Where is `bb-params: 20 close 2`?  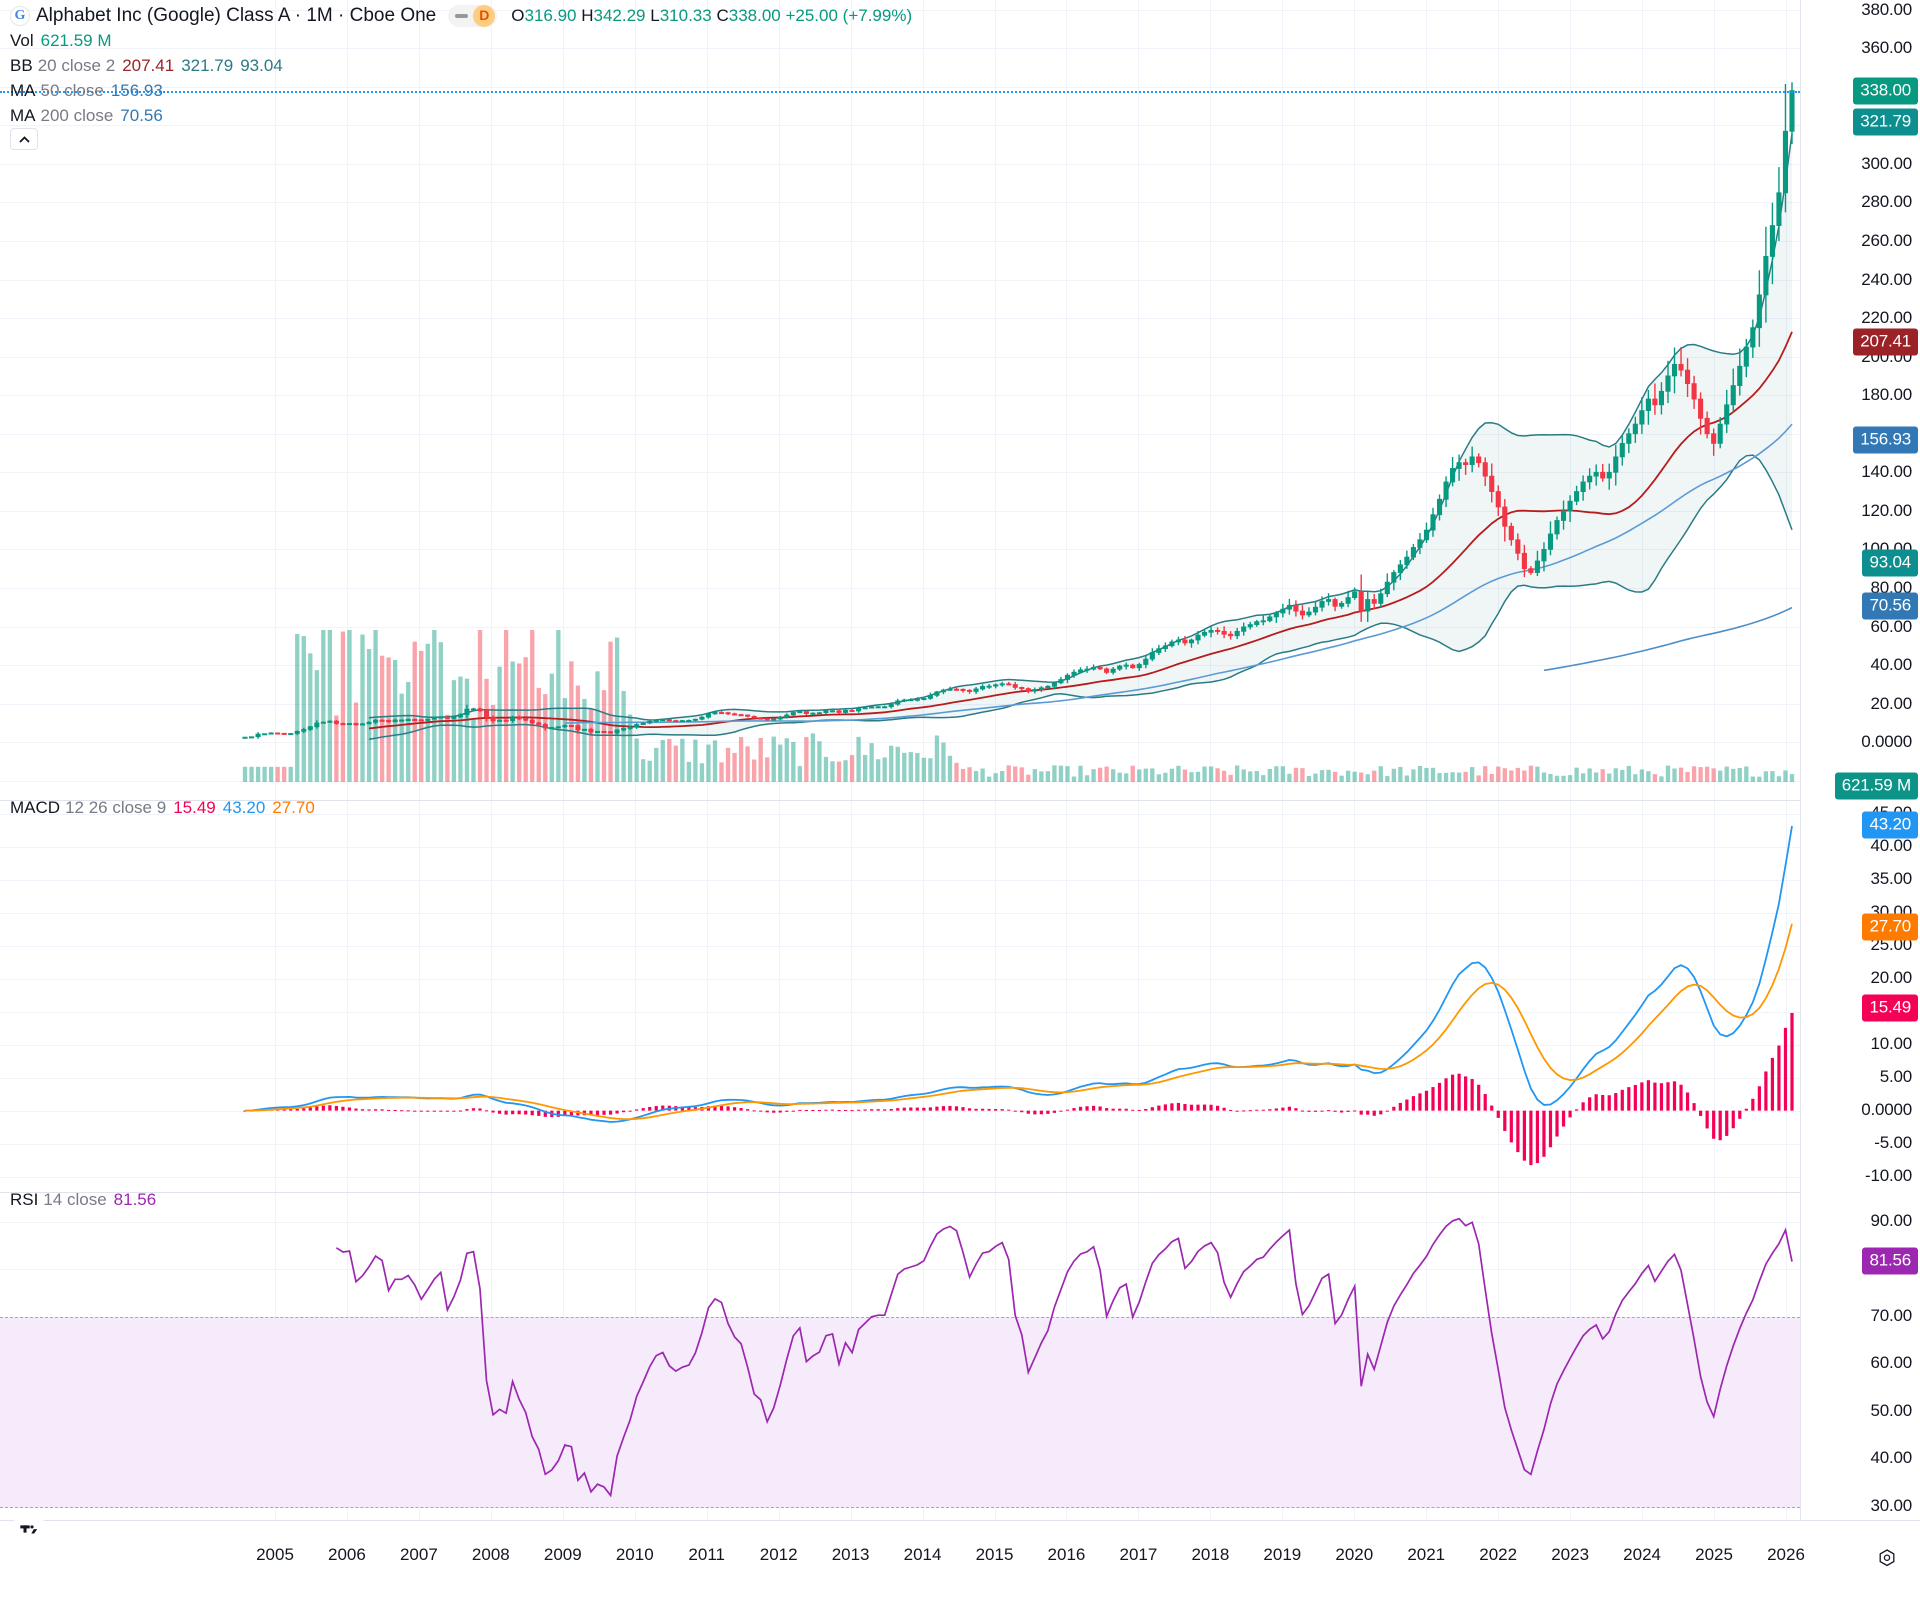 bb-params: 20 close 2 is located at coordinates (76, 65).